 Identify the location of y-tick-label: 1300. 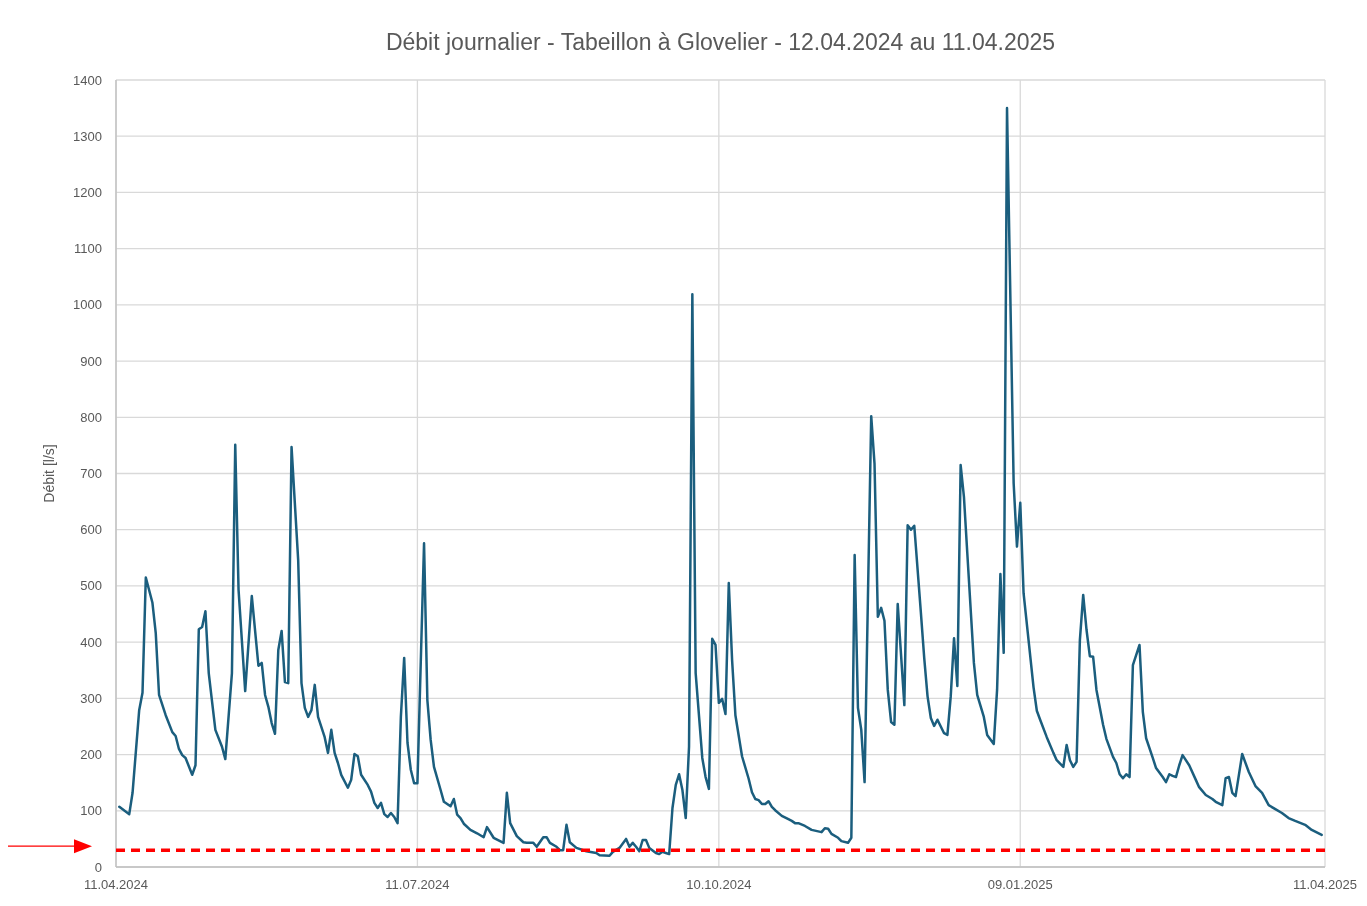
(87, 136).